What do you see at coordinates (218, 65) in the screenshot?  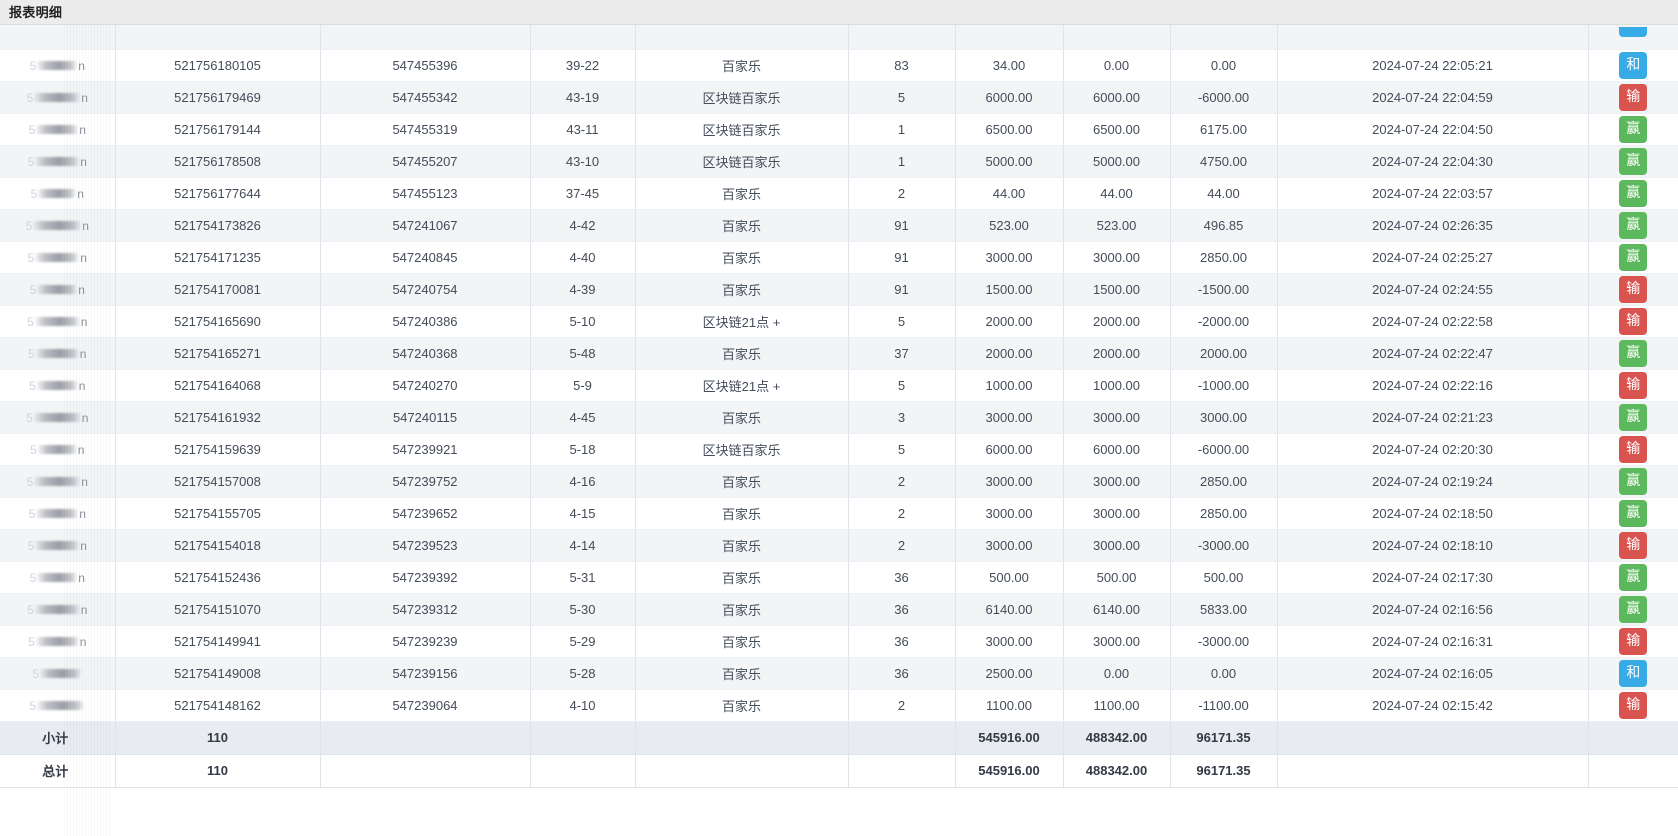 I see `cell-bill-no: 521756180105` at bounding box center [218, 65].